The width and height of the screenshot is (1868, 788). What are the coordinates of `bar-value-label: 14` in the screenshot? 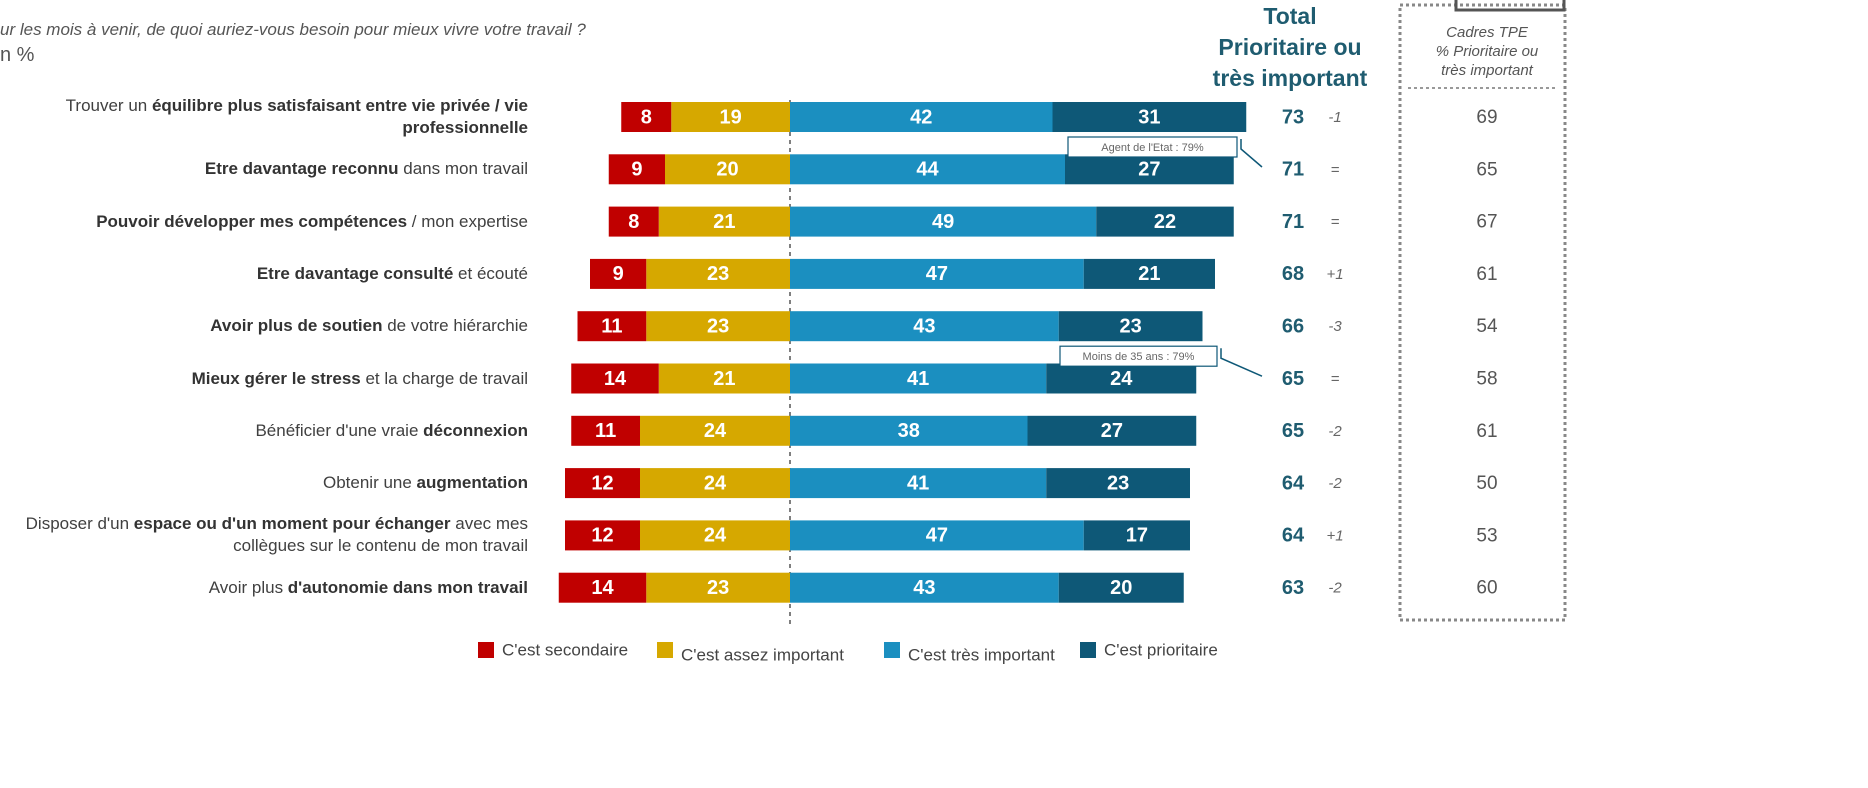 It's located at (615, 379).